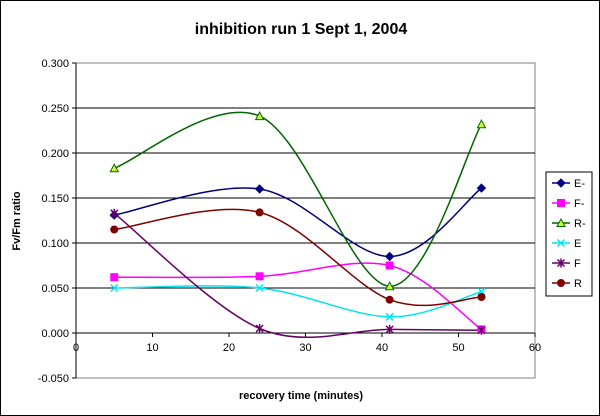  I want to click on legend-box, so click(569, 234).